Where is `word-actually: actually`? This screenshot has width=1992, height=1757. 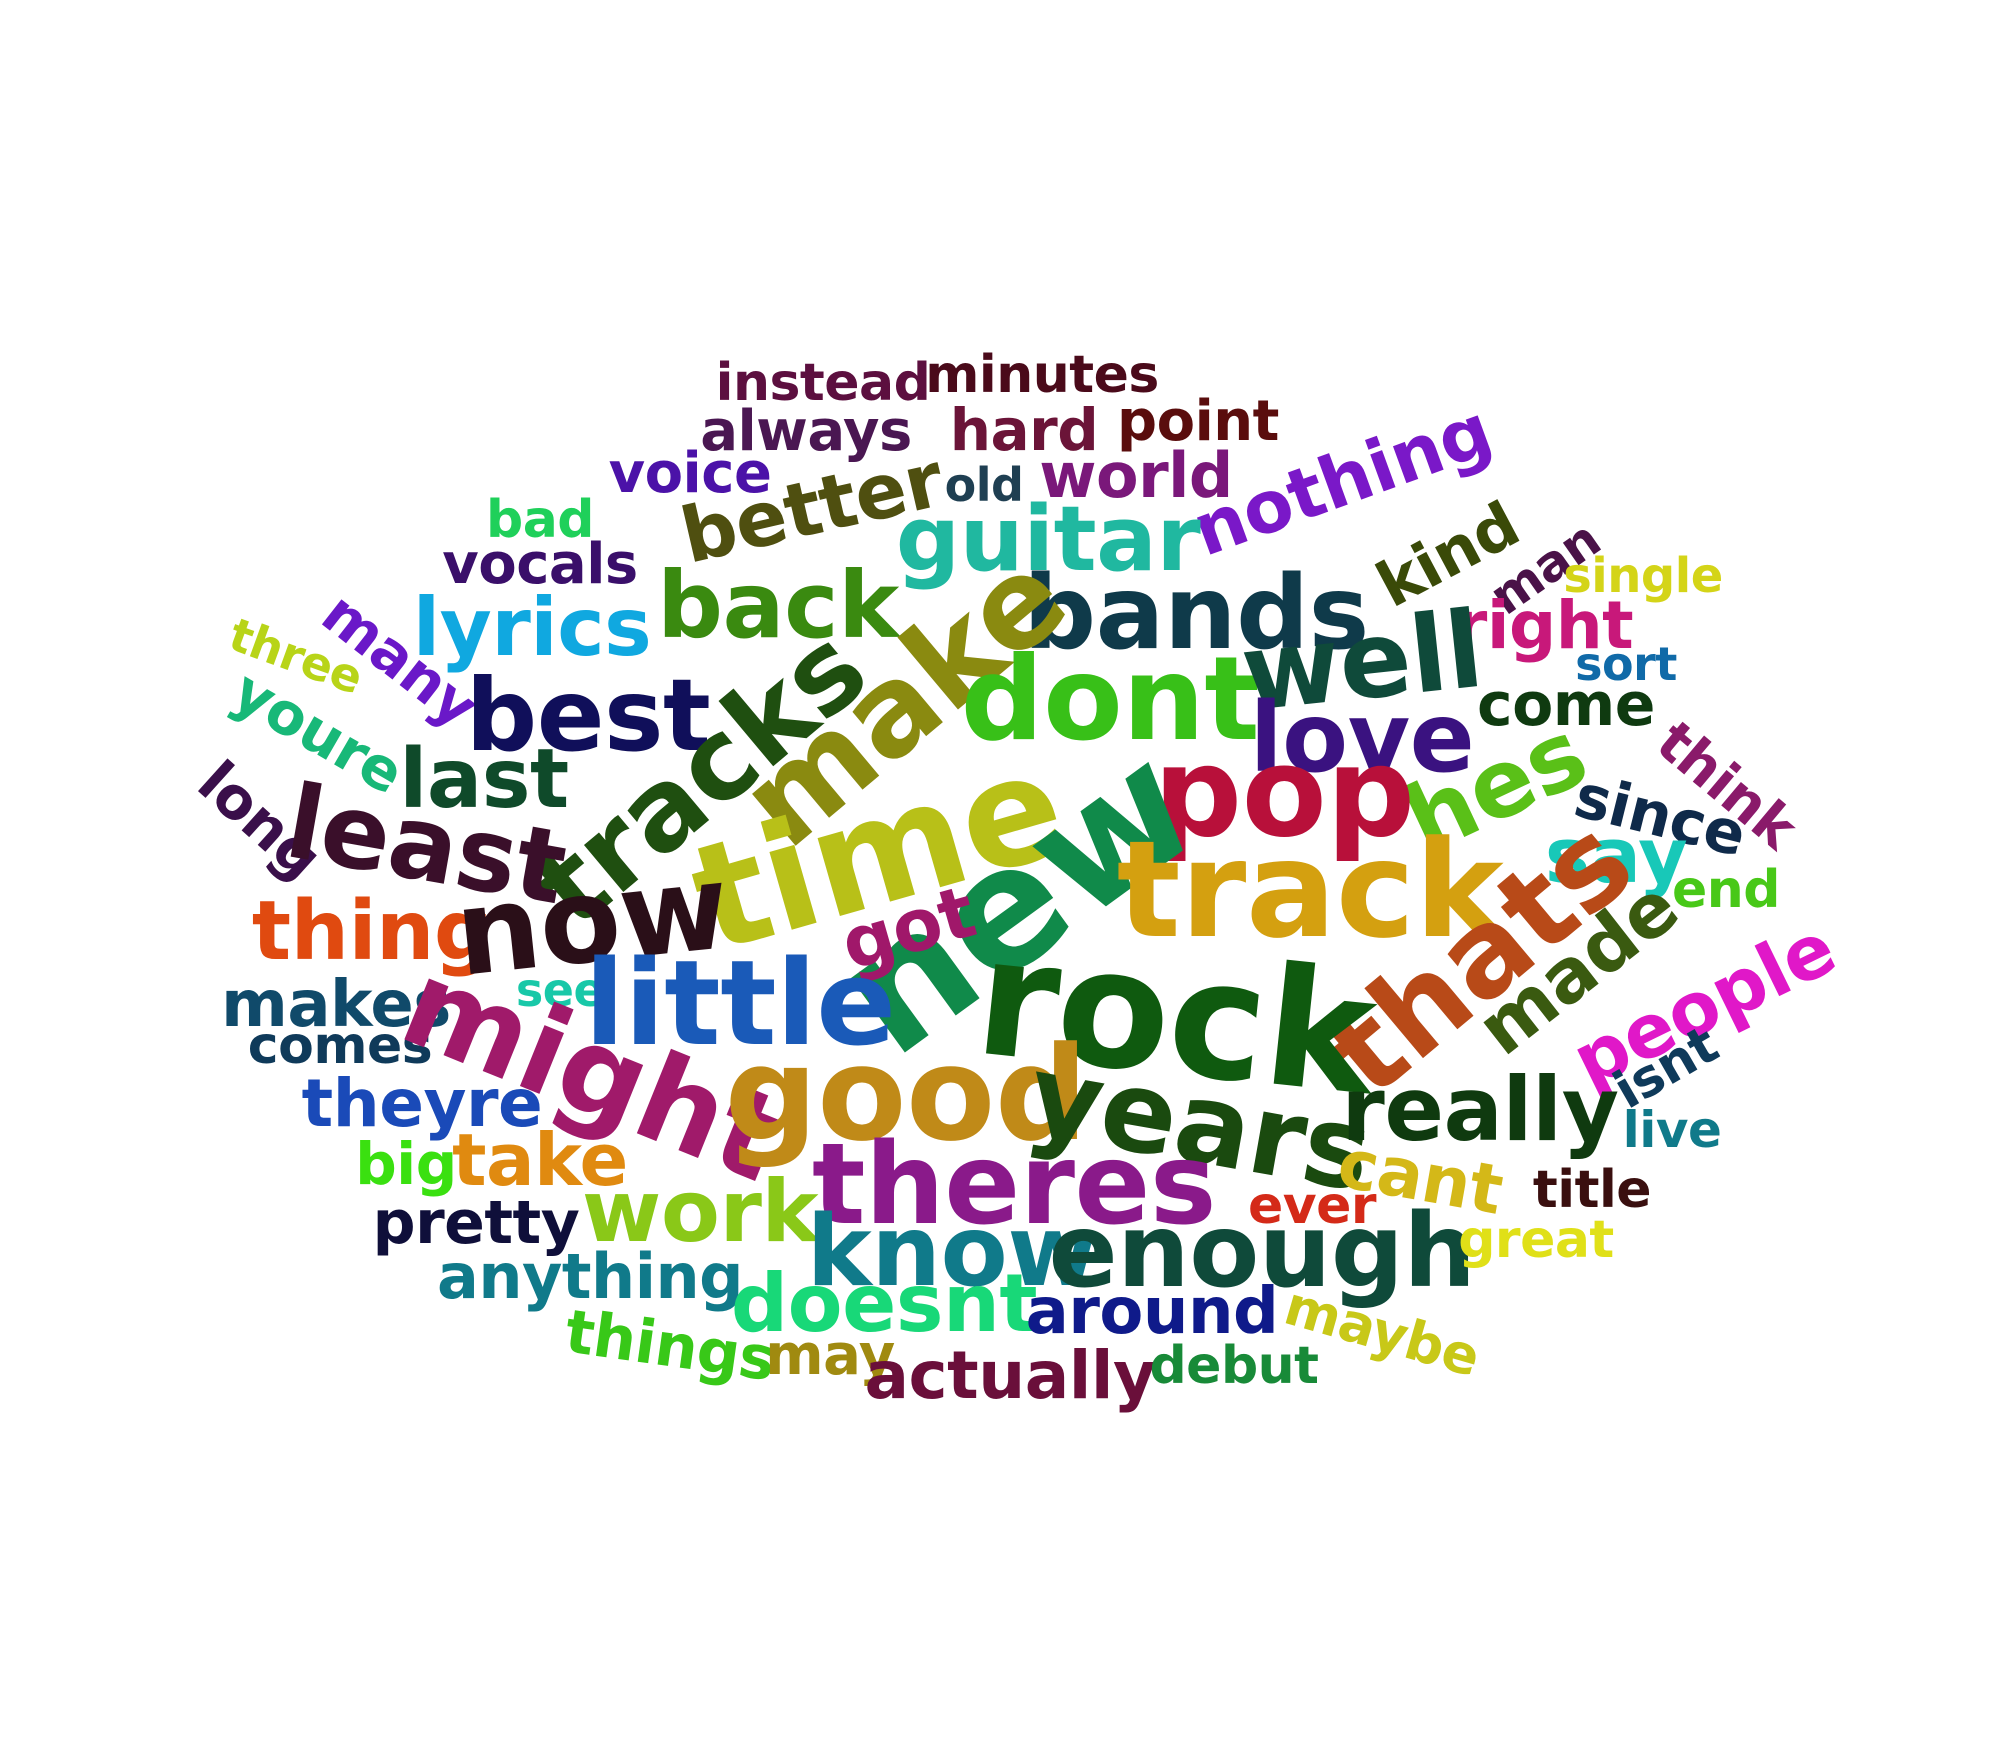
word-actually: actually is located at coordinates (1010, 1375).